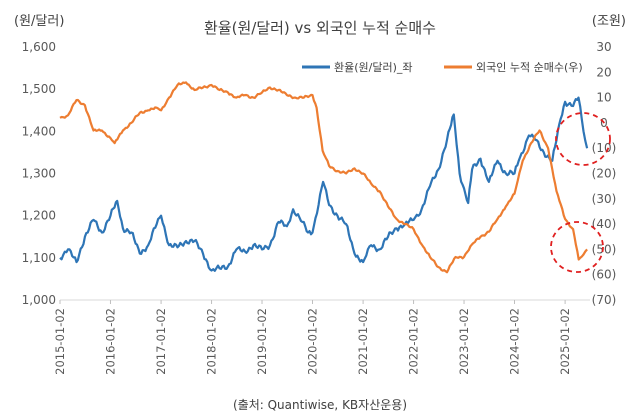  What do you see at coordinates (320, 28) in the screenshot?
I see `chart-title: 환율(원/달러) vs 외국인 누적 순매수` at bounding box center [320, 28].